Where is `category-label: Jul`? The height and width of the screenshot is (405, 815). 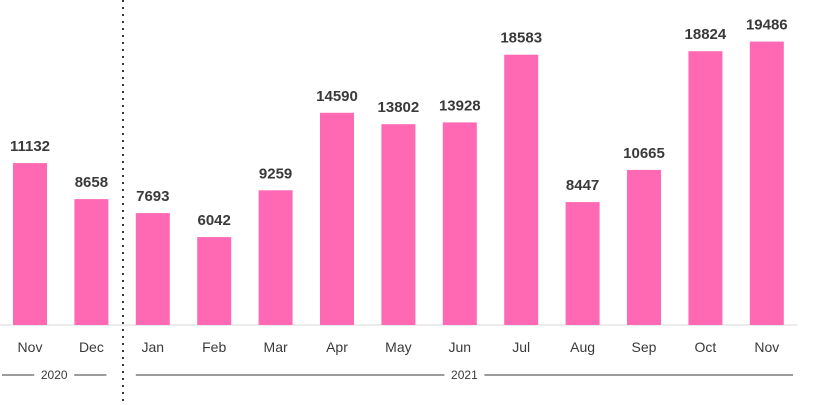 category-label: Jul is located at coordinates (521, 347).